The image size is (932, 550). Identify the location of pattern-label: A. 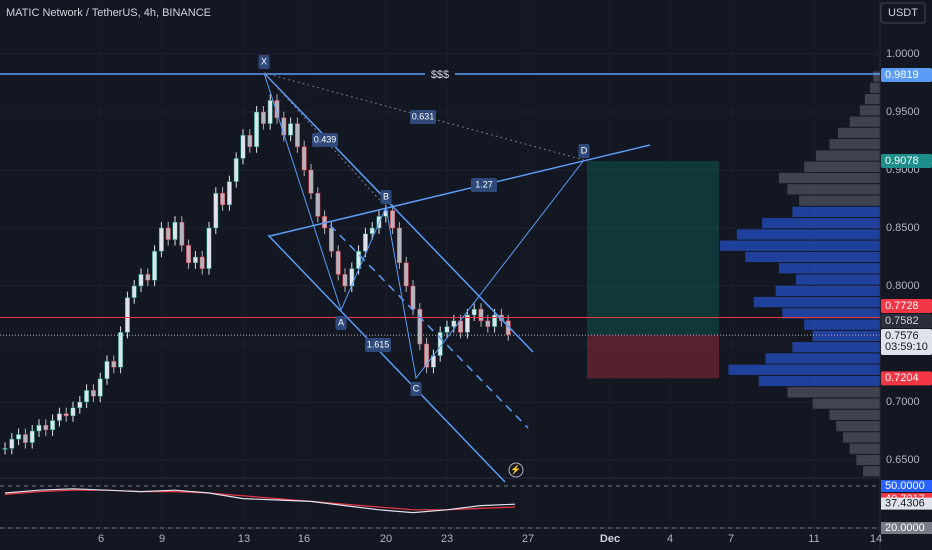
(341, 322).